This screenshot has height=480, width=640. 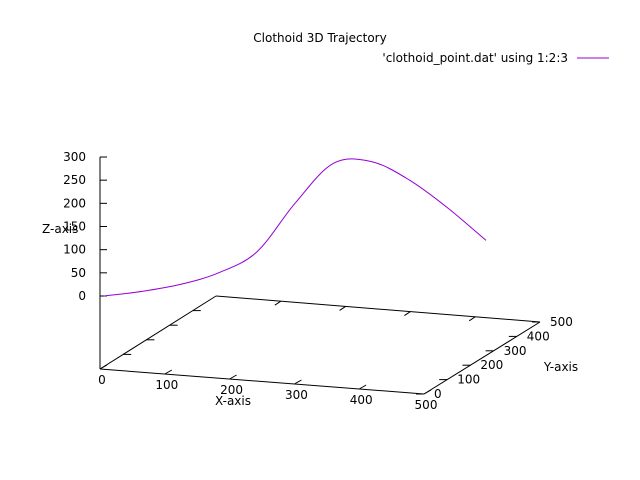 I want to click on y-tick-label: 200, so click(x=491, y=365).